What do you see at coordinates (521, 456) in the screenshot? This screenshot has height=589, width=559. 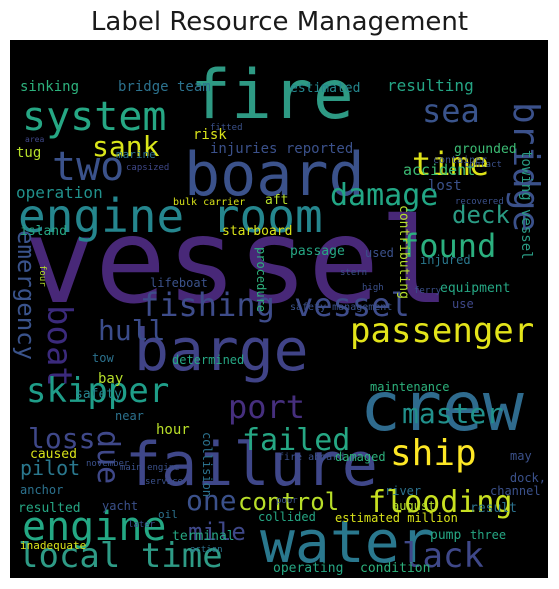 I see `word-may: may` at bounding box center [521, 456].